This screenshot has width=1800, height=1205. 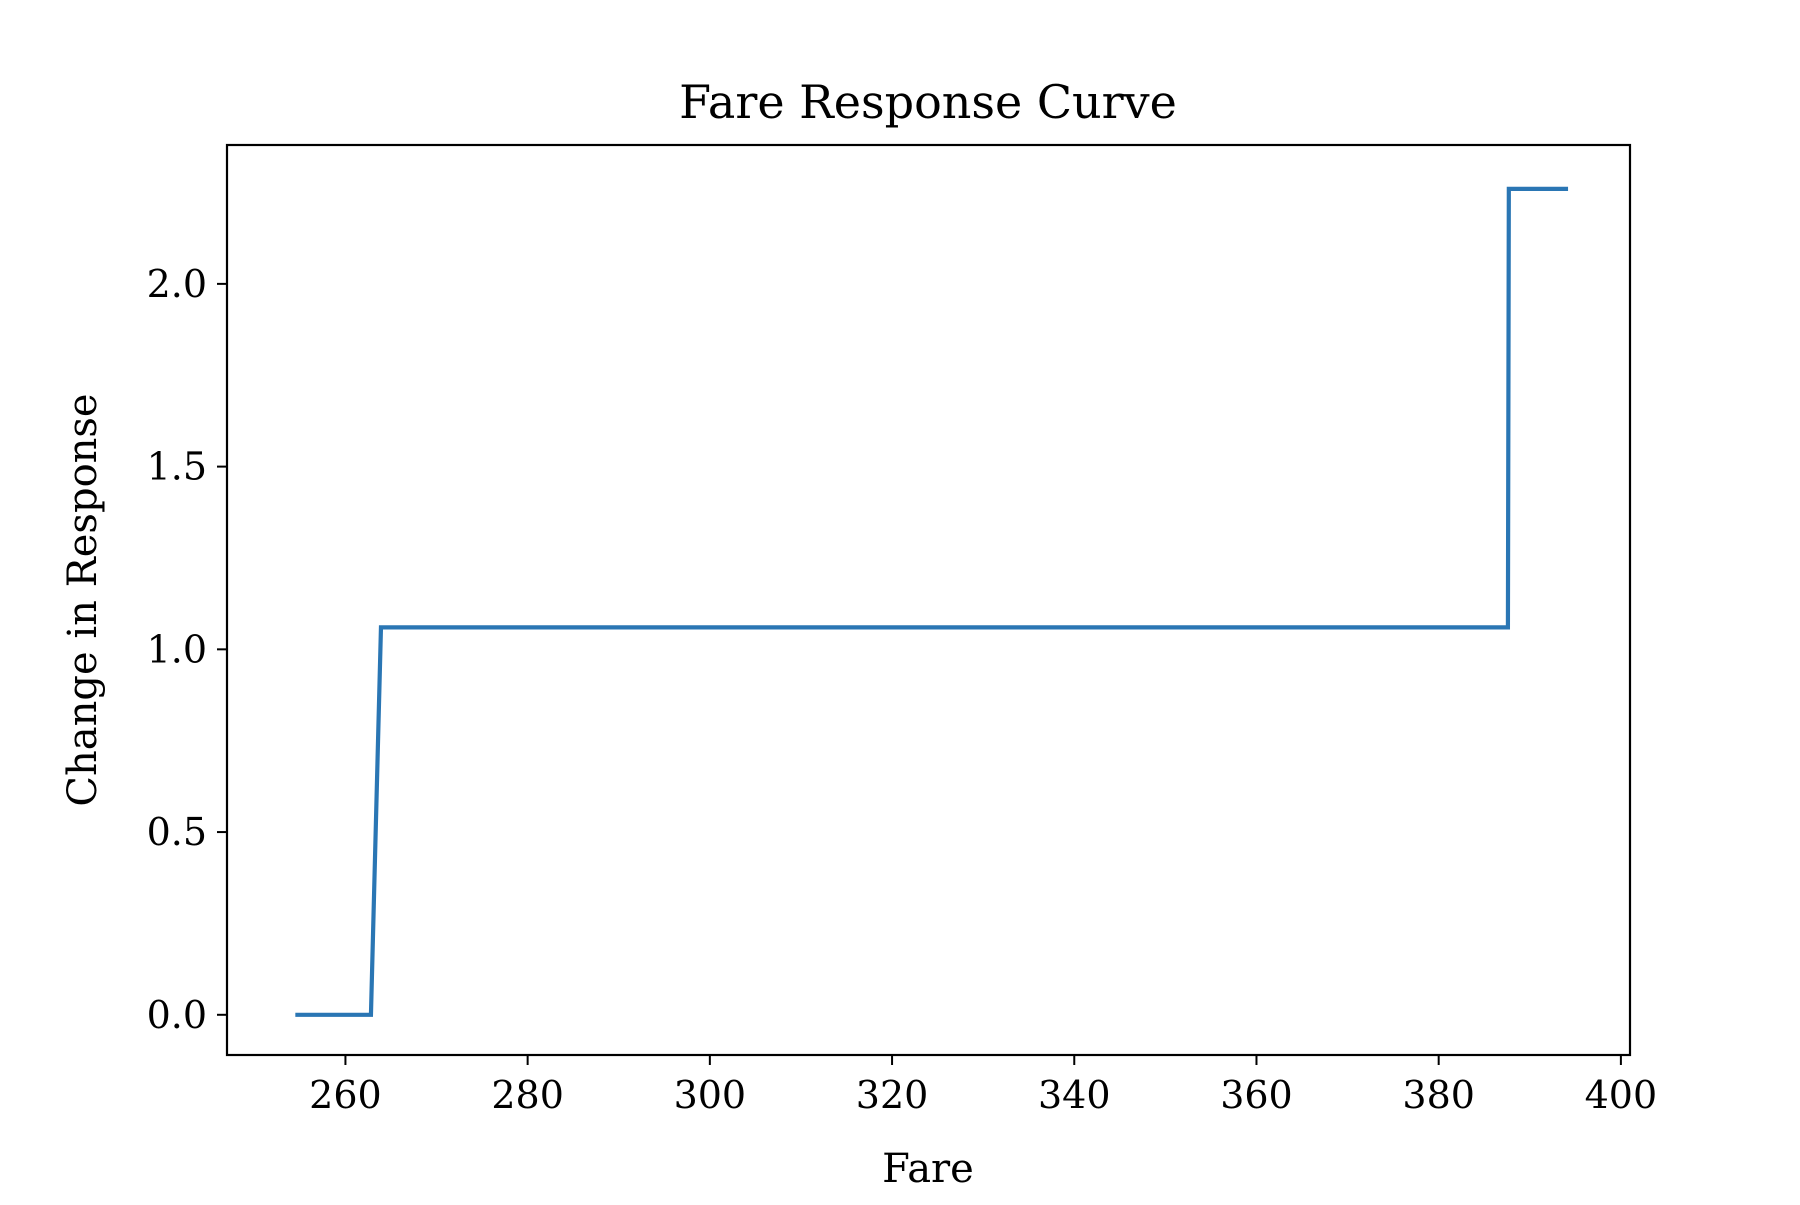 I want to click on y-tick-label: 0.0, so click(x=177, y=1015).